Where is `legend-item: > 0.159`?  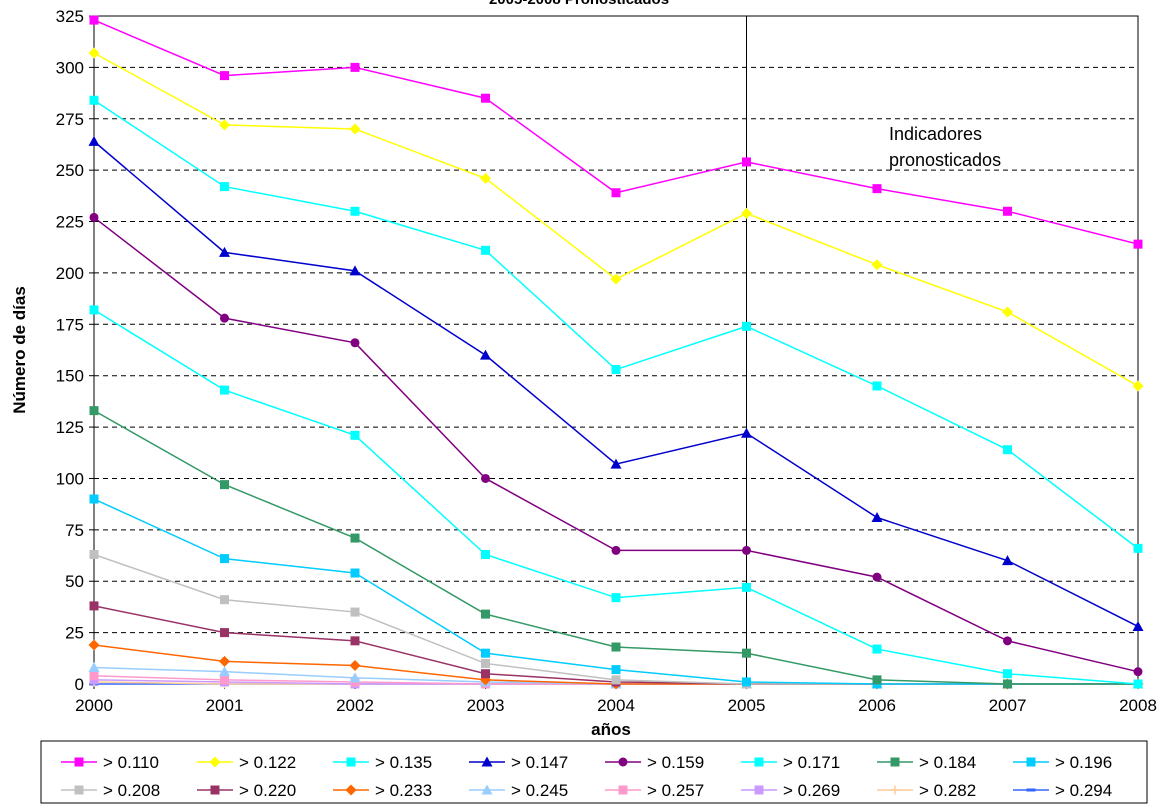
legend-item: > 0.159 is located at coordinates (654, 762).